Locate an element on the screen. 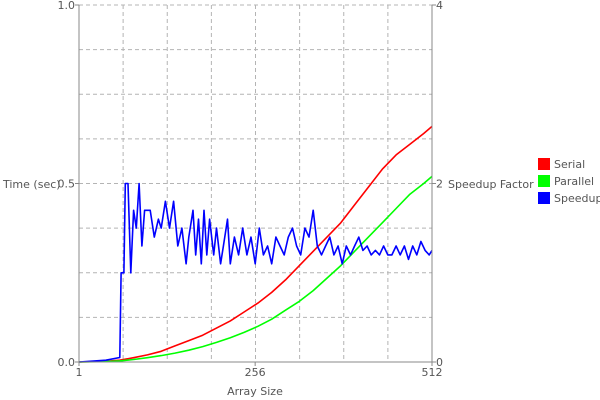 Image resolution: width=600 pixels, height=400 pixels. legend-swatch-speedup is located at coordinates (544, 198).